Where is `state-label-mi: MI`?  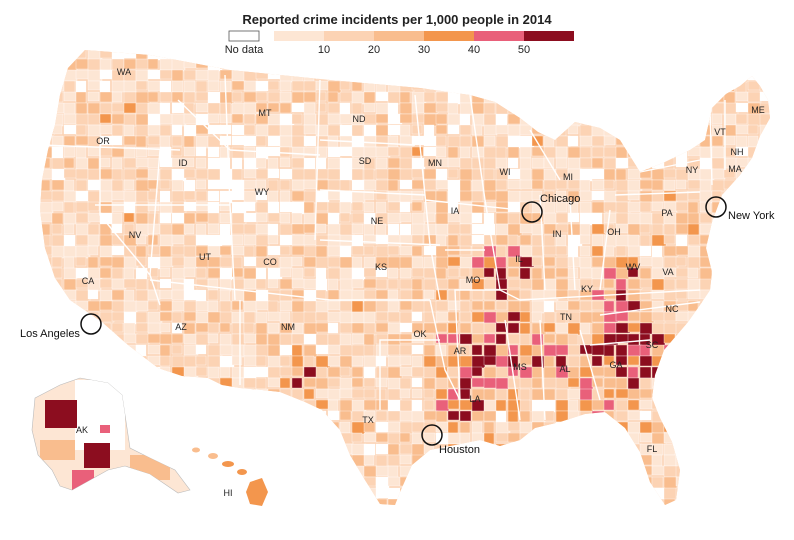 state-label-mi: MI is located at coordinates (568, 177).